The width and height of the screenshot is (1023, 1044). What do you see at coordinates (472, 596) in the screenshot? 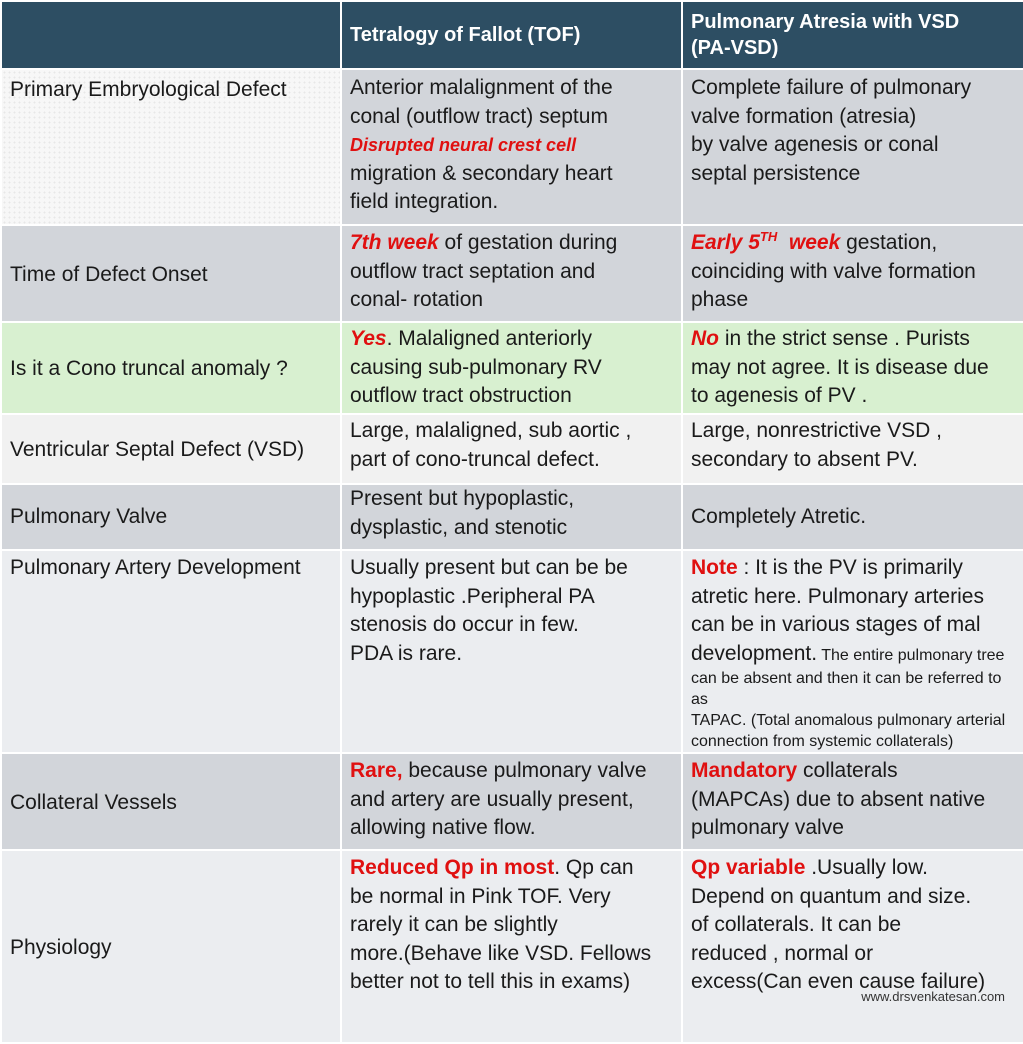
I see `text-line: hypoplastic .Peripheral PA` at bounding box center [472, 596].